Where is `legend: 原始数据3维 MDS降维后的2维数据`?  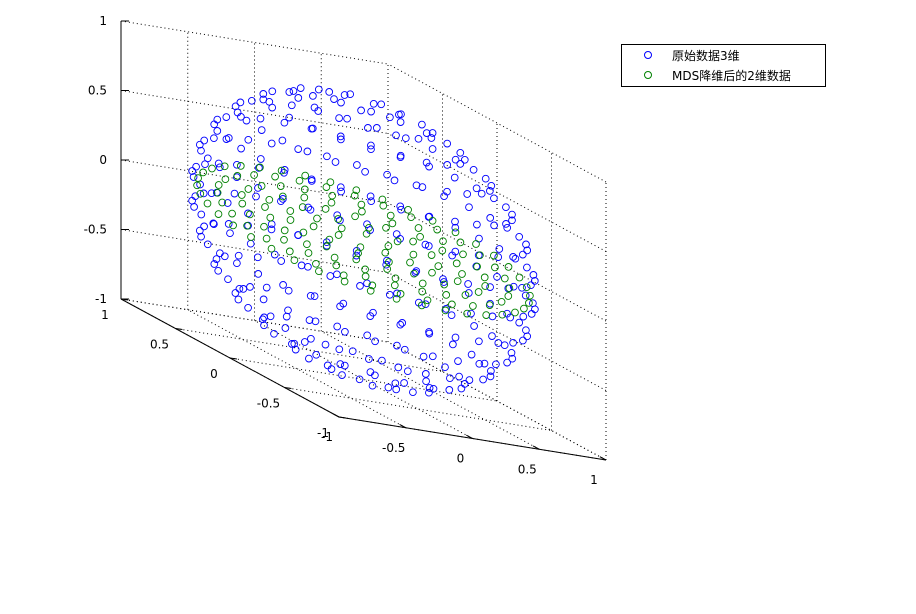 legend: 原始数据3维 MDS降维后的2维数据 is located at coordinates (723, 65).